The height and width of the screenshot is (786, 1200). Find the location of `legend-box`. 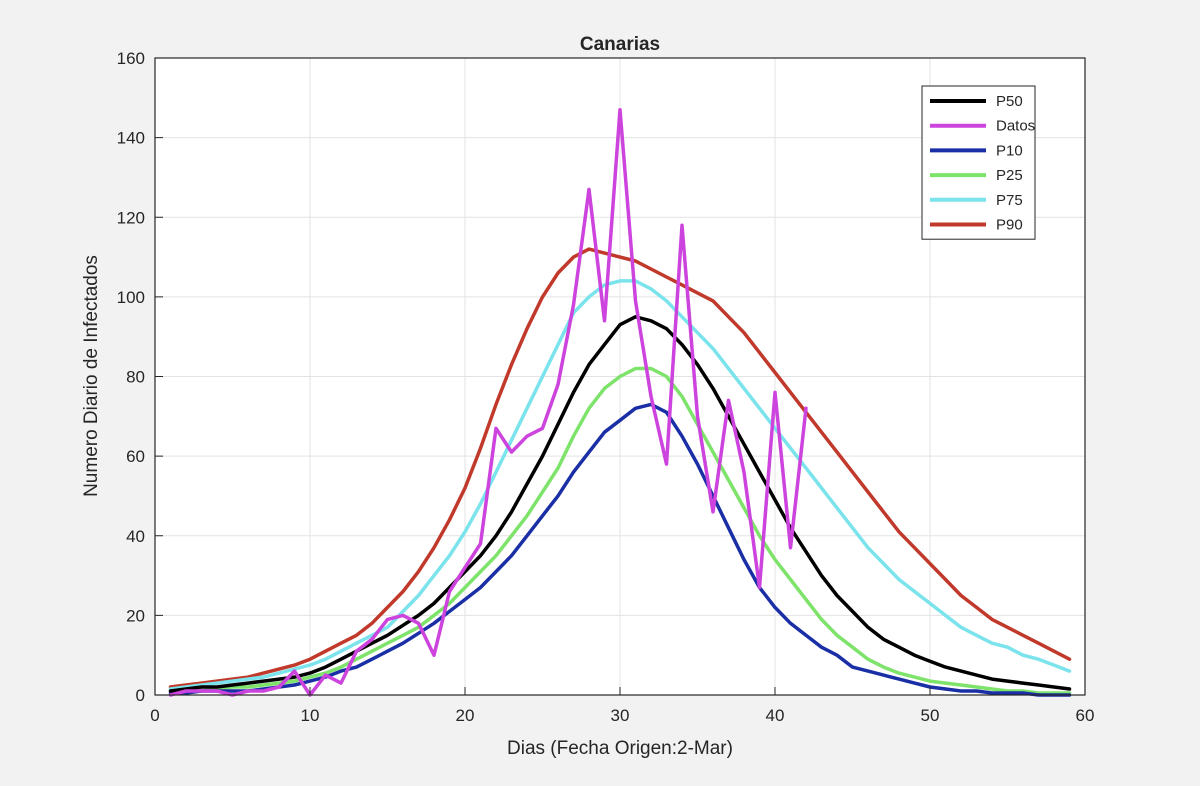

legend-box is located at coordinates (978, 162).